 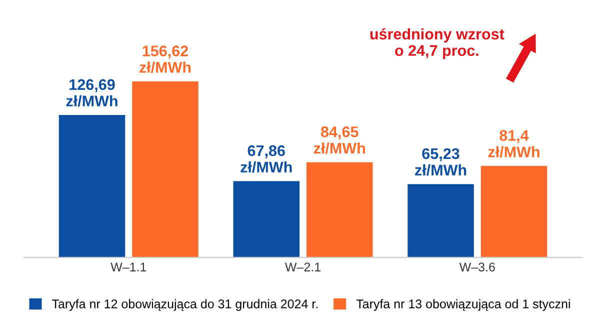 What do you see at coordinates (514, 144) in the screenshot?
I see `data-label: 81,4 zł/MWh` at bounding box center [514, 144].